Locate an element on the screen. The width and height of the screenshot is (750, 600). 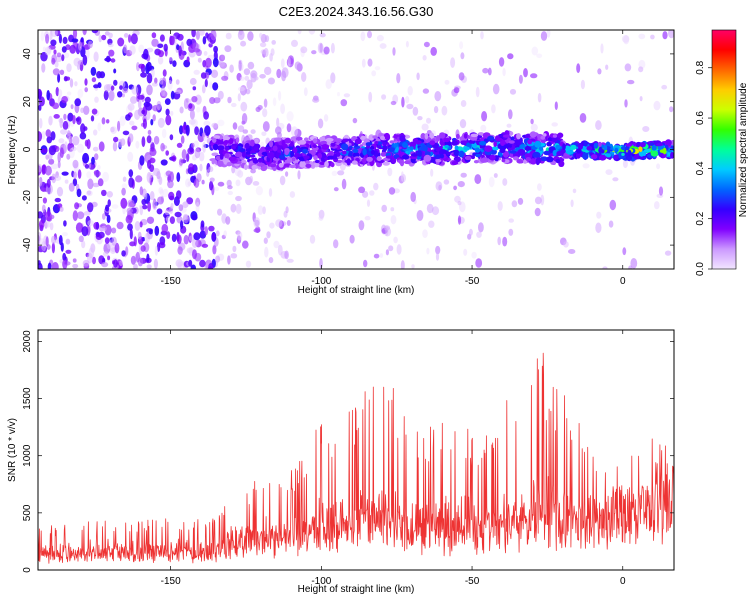
spectrogram-y-tick-label: 40 is located at coordinates (27, 54).